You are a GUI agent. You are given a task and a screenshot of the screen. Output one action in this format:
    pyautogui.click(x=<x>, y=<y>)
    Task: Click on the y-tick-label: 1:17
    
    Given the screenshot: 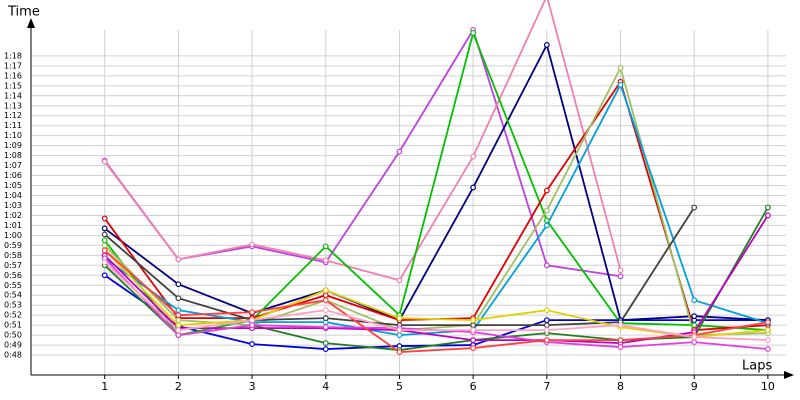 What is the action you would take?
    pyautogui.click(x=13, y=65)
    